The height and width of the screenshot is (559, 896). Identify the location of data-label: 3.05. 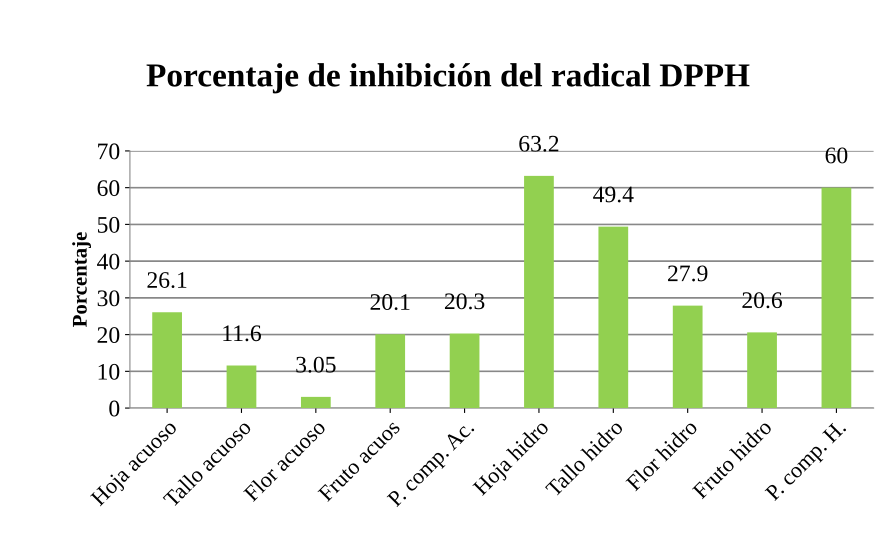
(316, 364).